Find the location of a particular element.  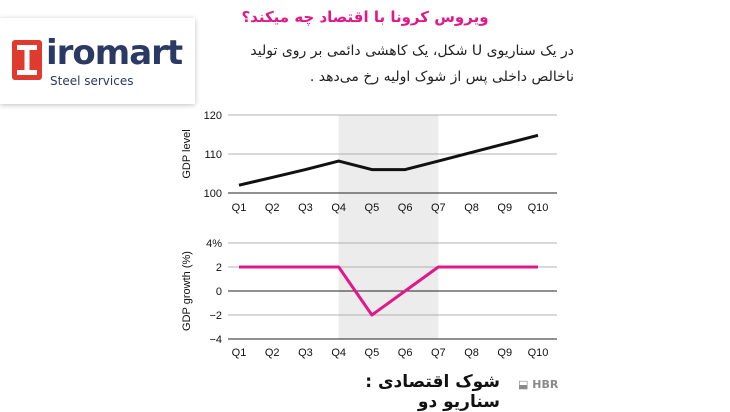

y-axis-label: GDP growth (%) is located at coordinates (187, 291).